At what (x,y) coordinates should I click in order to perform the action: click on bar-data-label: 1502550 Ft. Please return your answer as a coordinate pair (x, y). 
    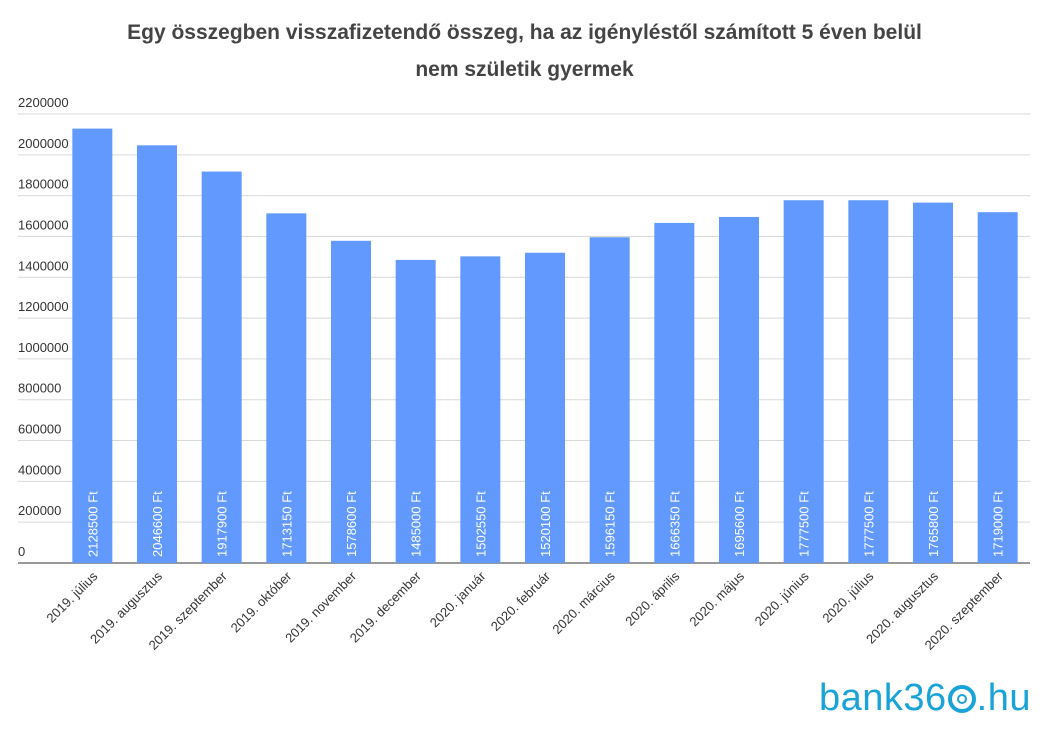
    Looking at the image, I should click on (480, 524).